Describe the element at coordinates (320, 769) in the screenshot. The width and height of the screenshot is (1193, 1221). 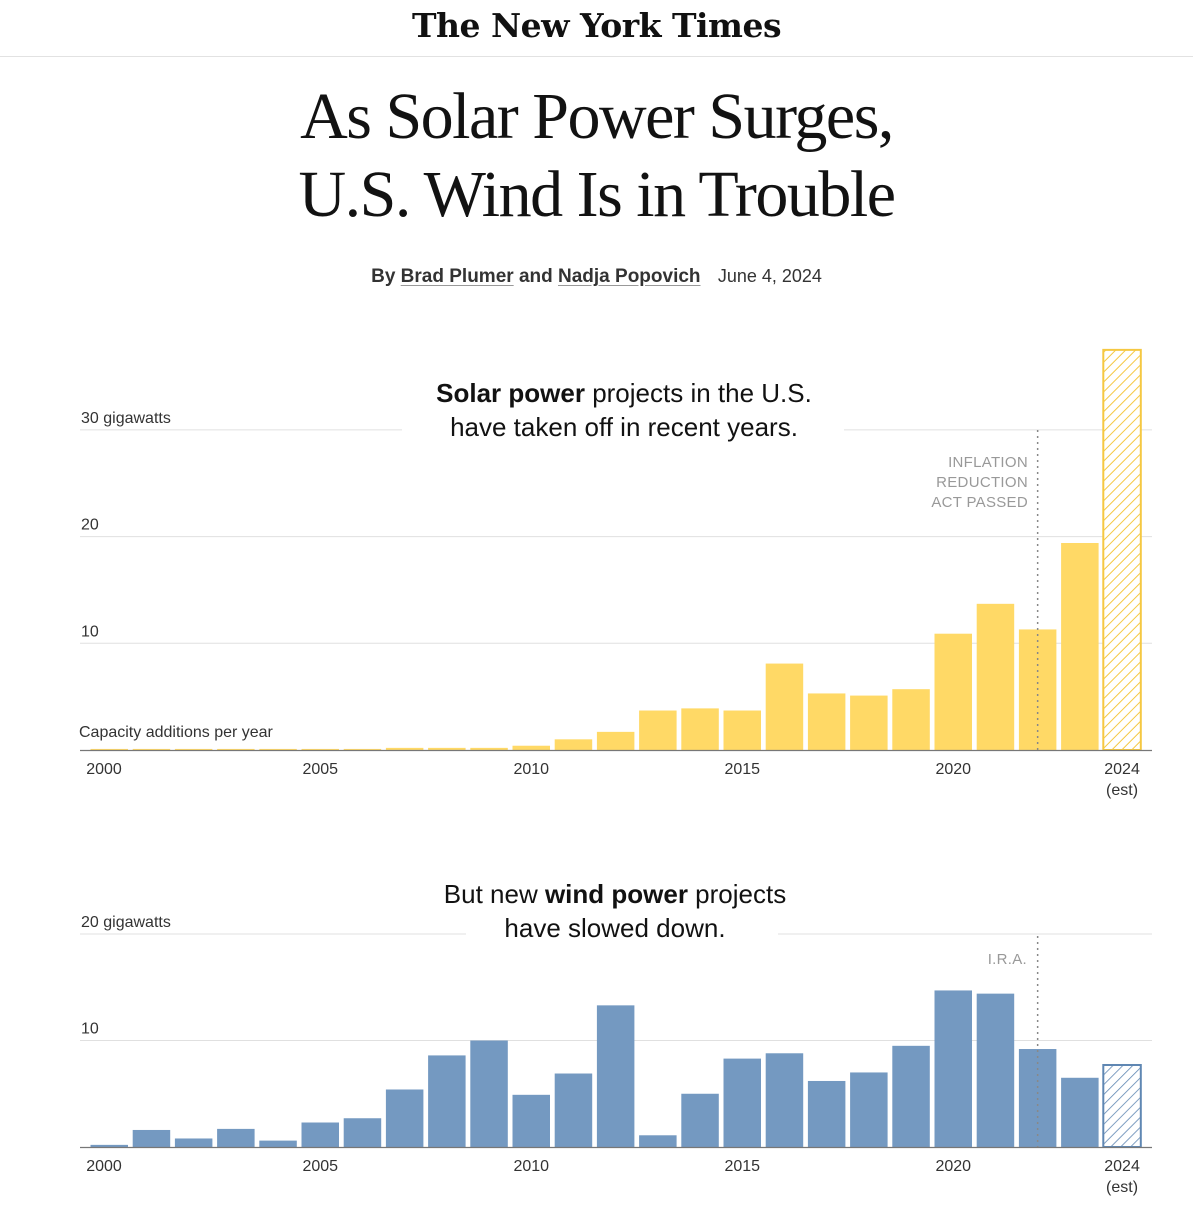
I see `solar-x-tick-label: 2005` at that location.